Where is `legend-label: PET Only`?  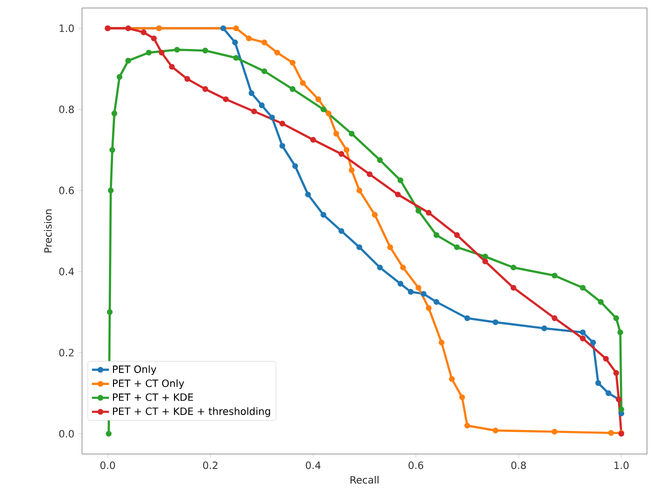 legend-label: PET Only is located at coordinates (134, 370).